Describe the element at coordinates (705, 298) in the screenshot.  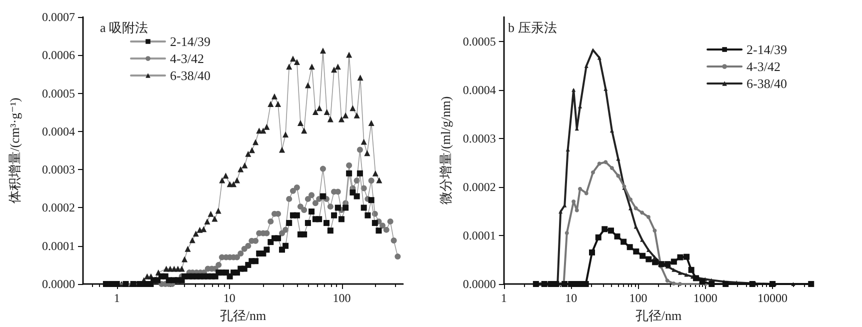
I see `x-tick-label: 1000` at that location.